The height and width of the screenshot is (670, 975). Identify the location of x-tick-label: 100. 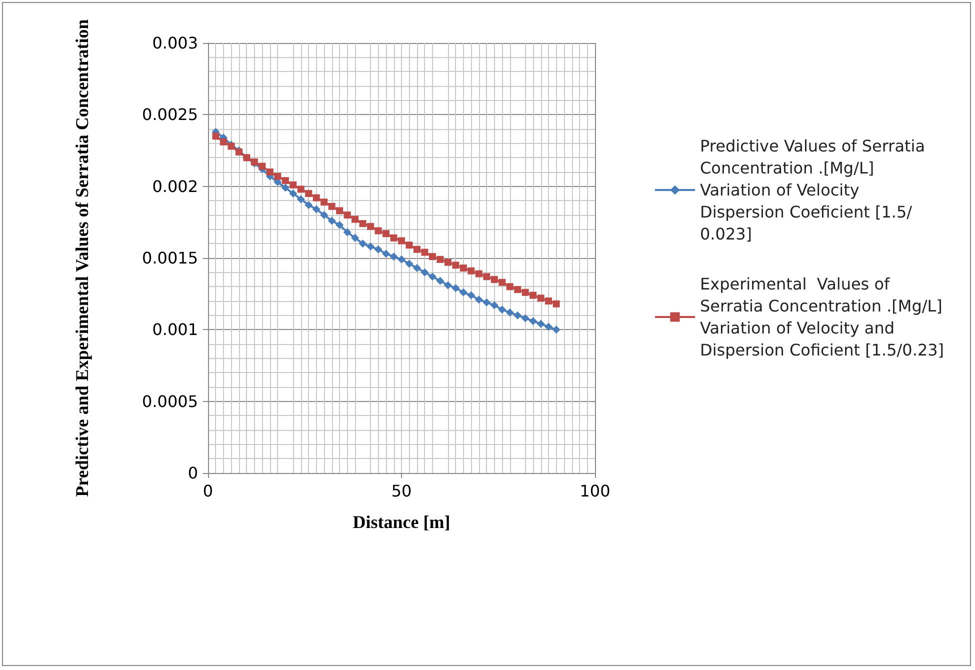
(595, 491).